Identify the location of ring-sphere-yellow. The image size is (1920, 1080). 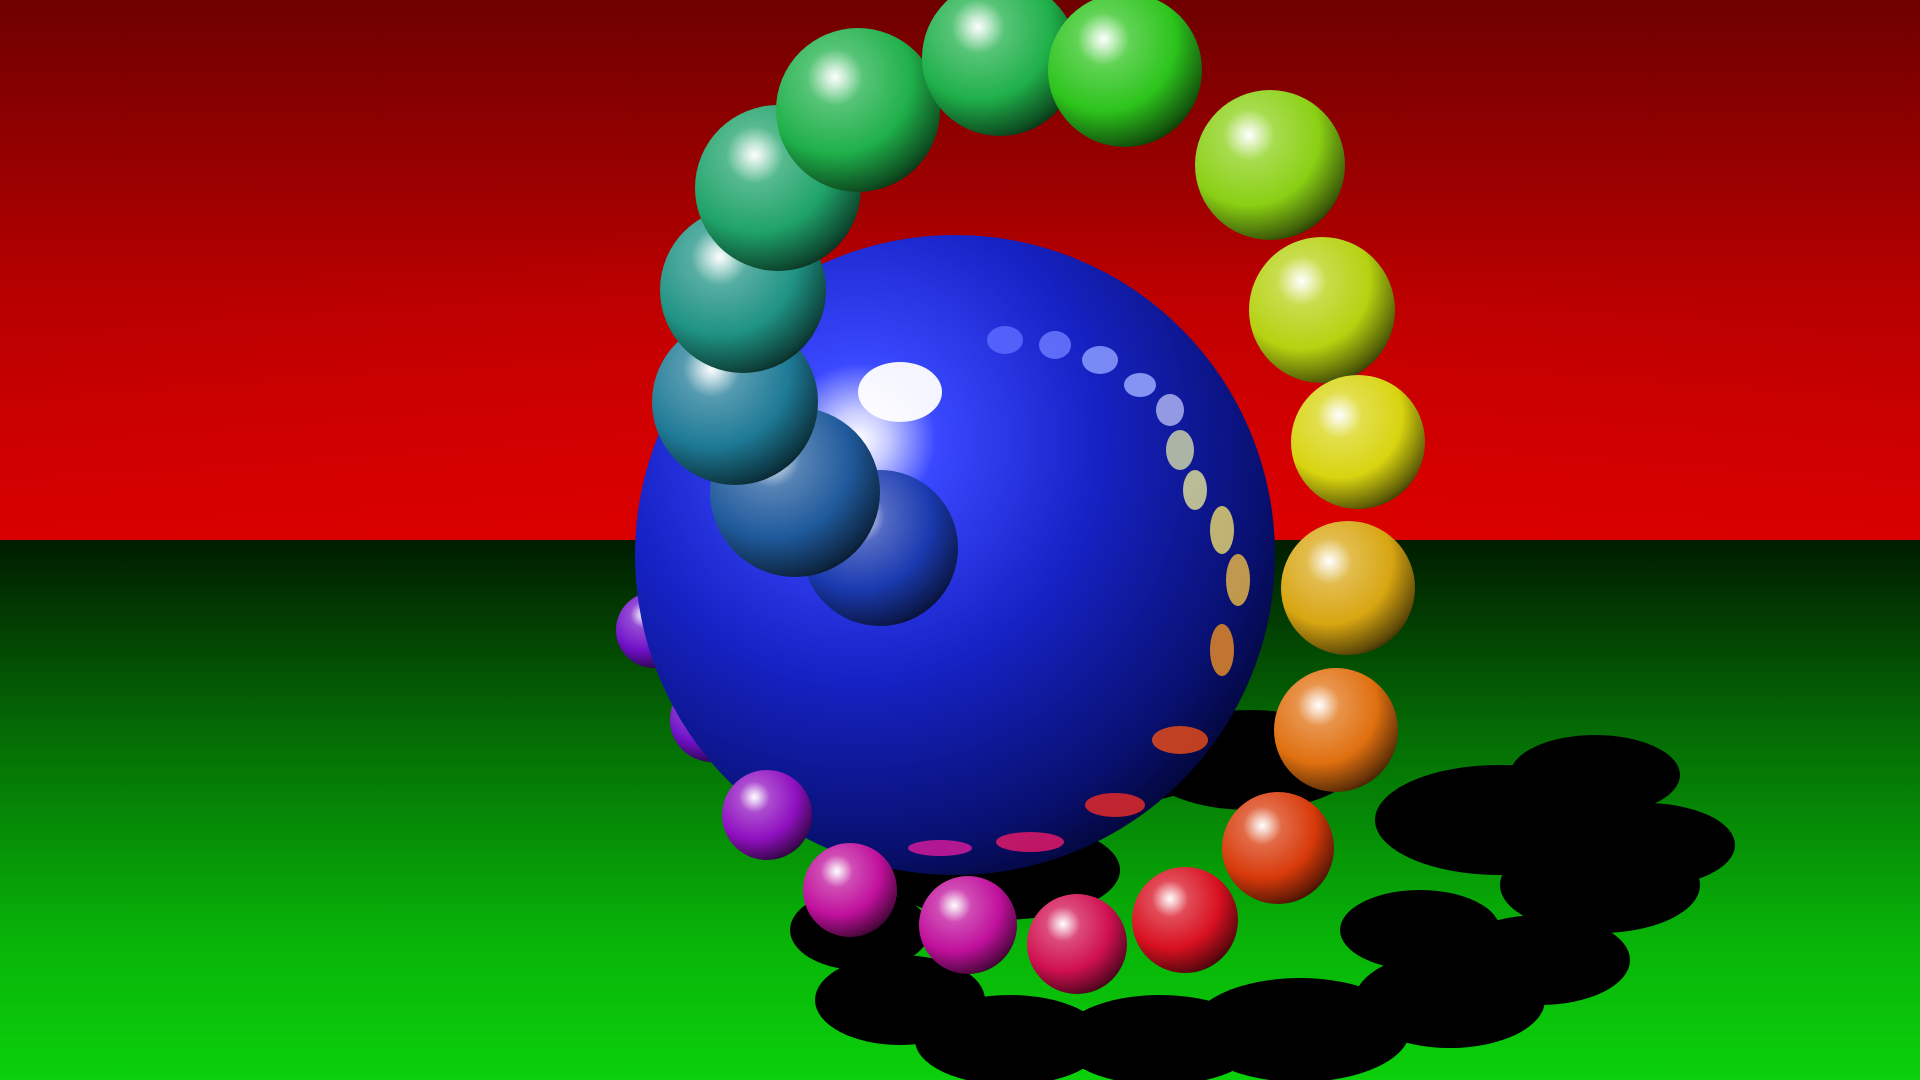
(1358, 442).